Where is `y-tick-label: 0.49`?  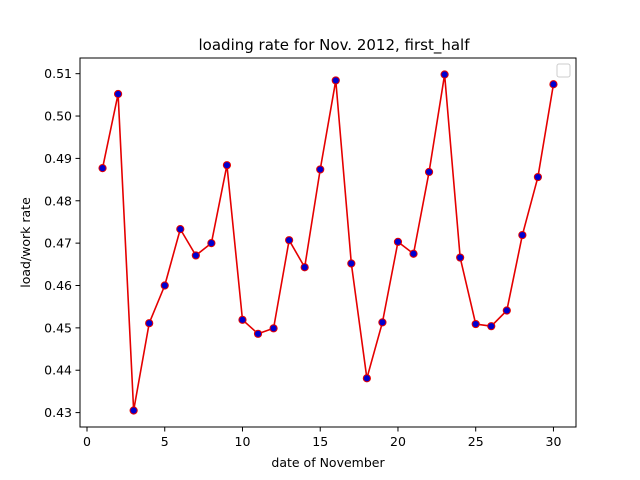
y-tick-label: 0.49 is located at coordinates (58, 158).